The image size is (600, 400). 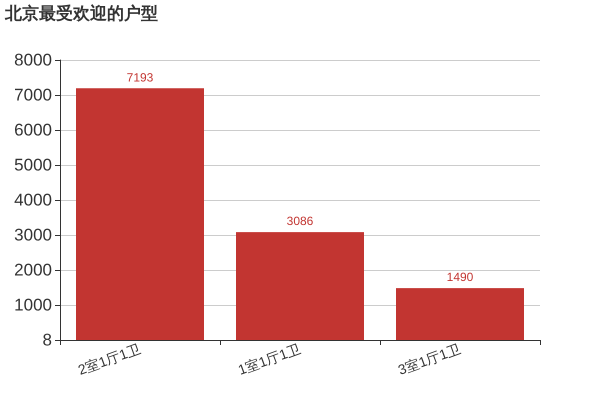 What do you see at coordinates (33, 235) in the screenshot?
I see `y-tick-label: 3000` at bounding box center [33, 235].